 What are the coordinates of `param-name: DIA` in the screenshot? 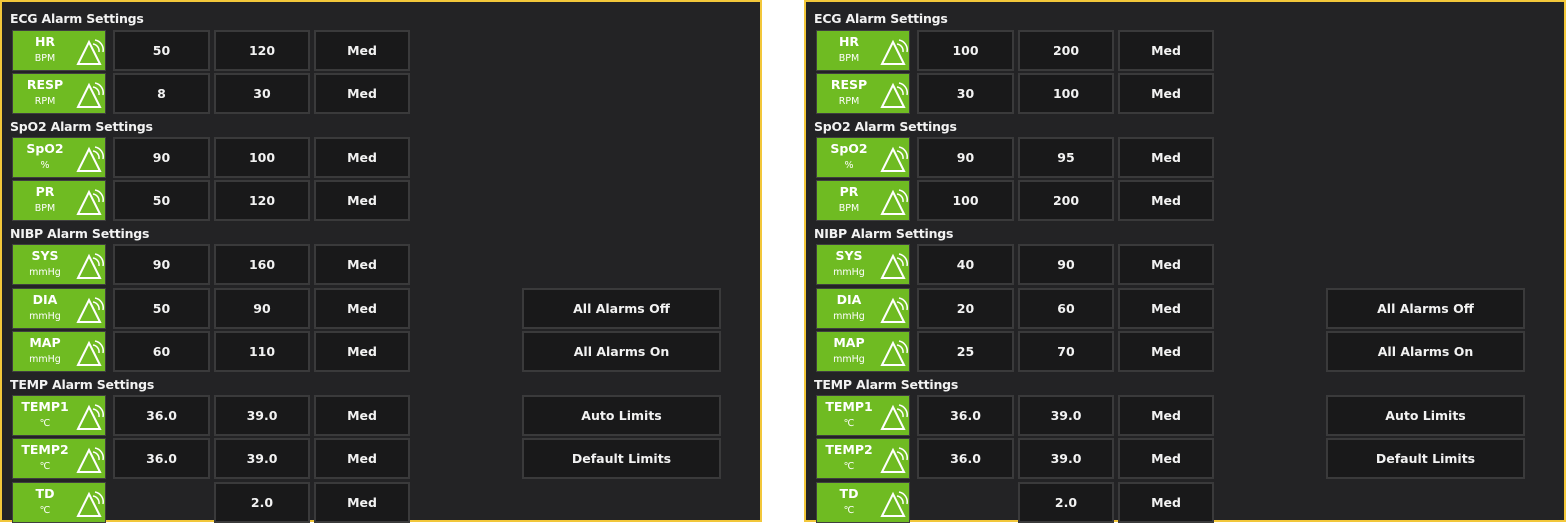 It's located at (849, 299).